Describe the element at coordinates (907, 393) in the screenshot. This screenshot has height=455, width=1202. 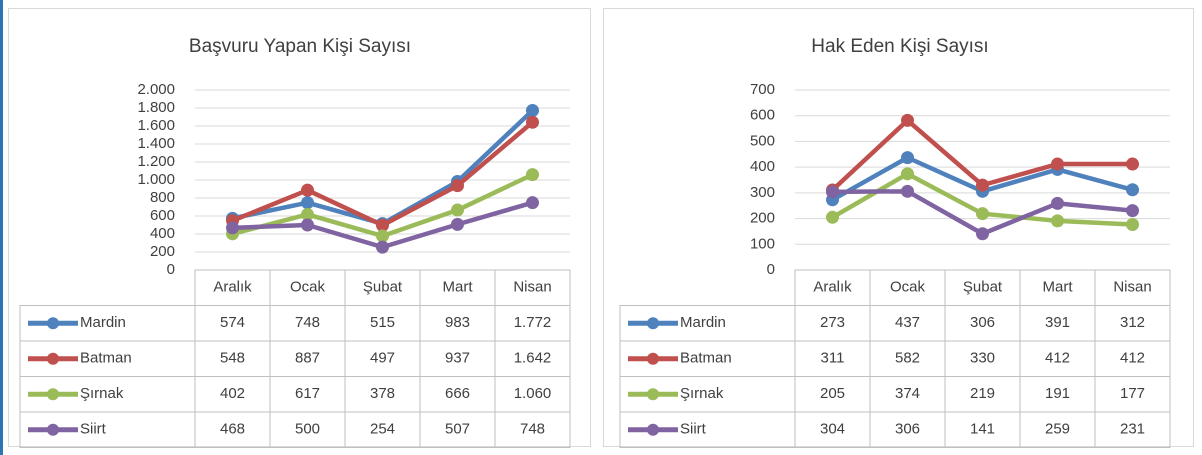
I see `table-cell: 374` at that location.